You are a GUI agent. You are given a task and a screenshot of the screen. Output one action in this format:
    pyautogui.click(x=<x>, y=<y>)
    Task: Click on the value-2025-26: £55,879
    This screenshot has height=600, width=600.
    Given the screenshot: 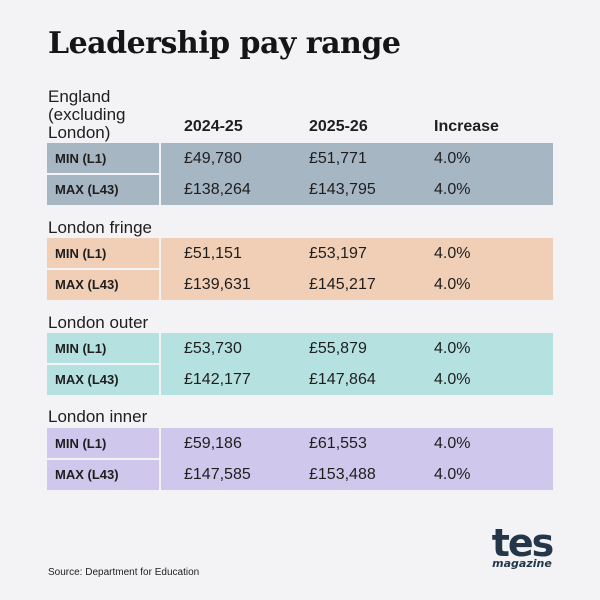 What is the action you would take?
    pyautogui.click(x=338, y=348)
    